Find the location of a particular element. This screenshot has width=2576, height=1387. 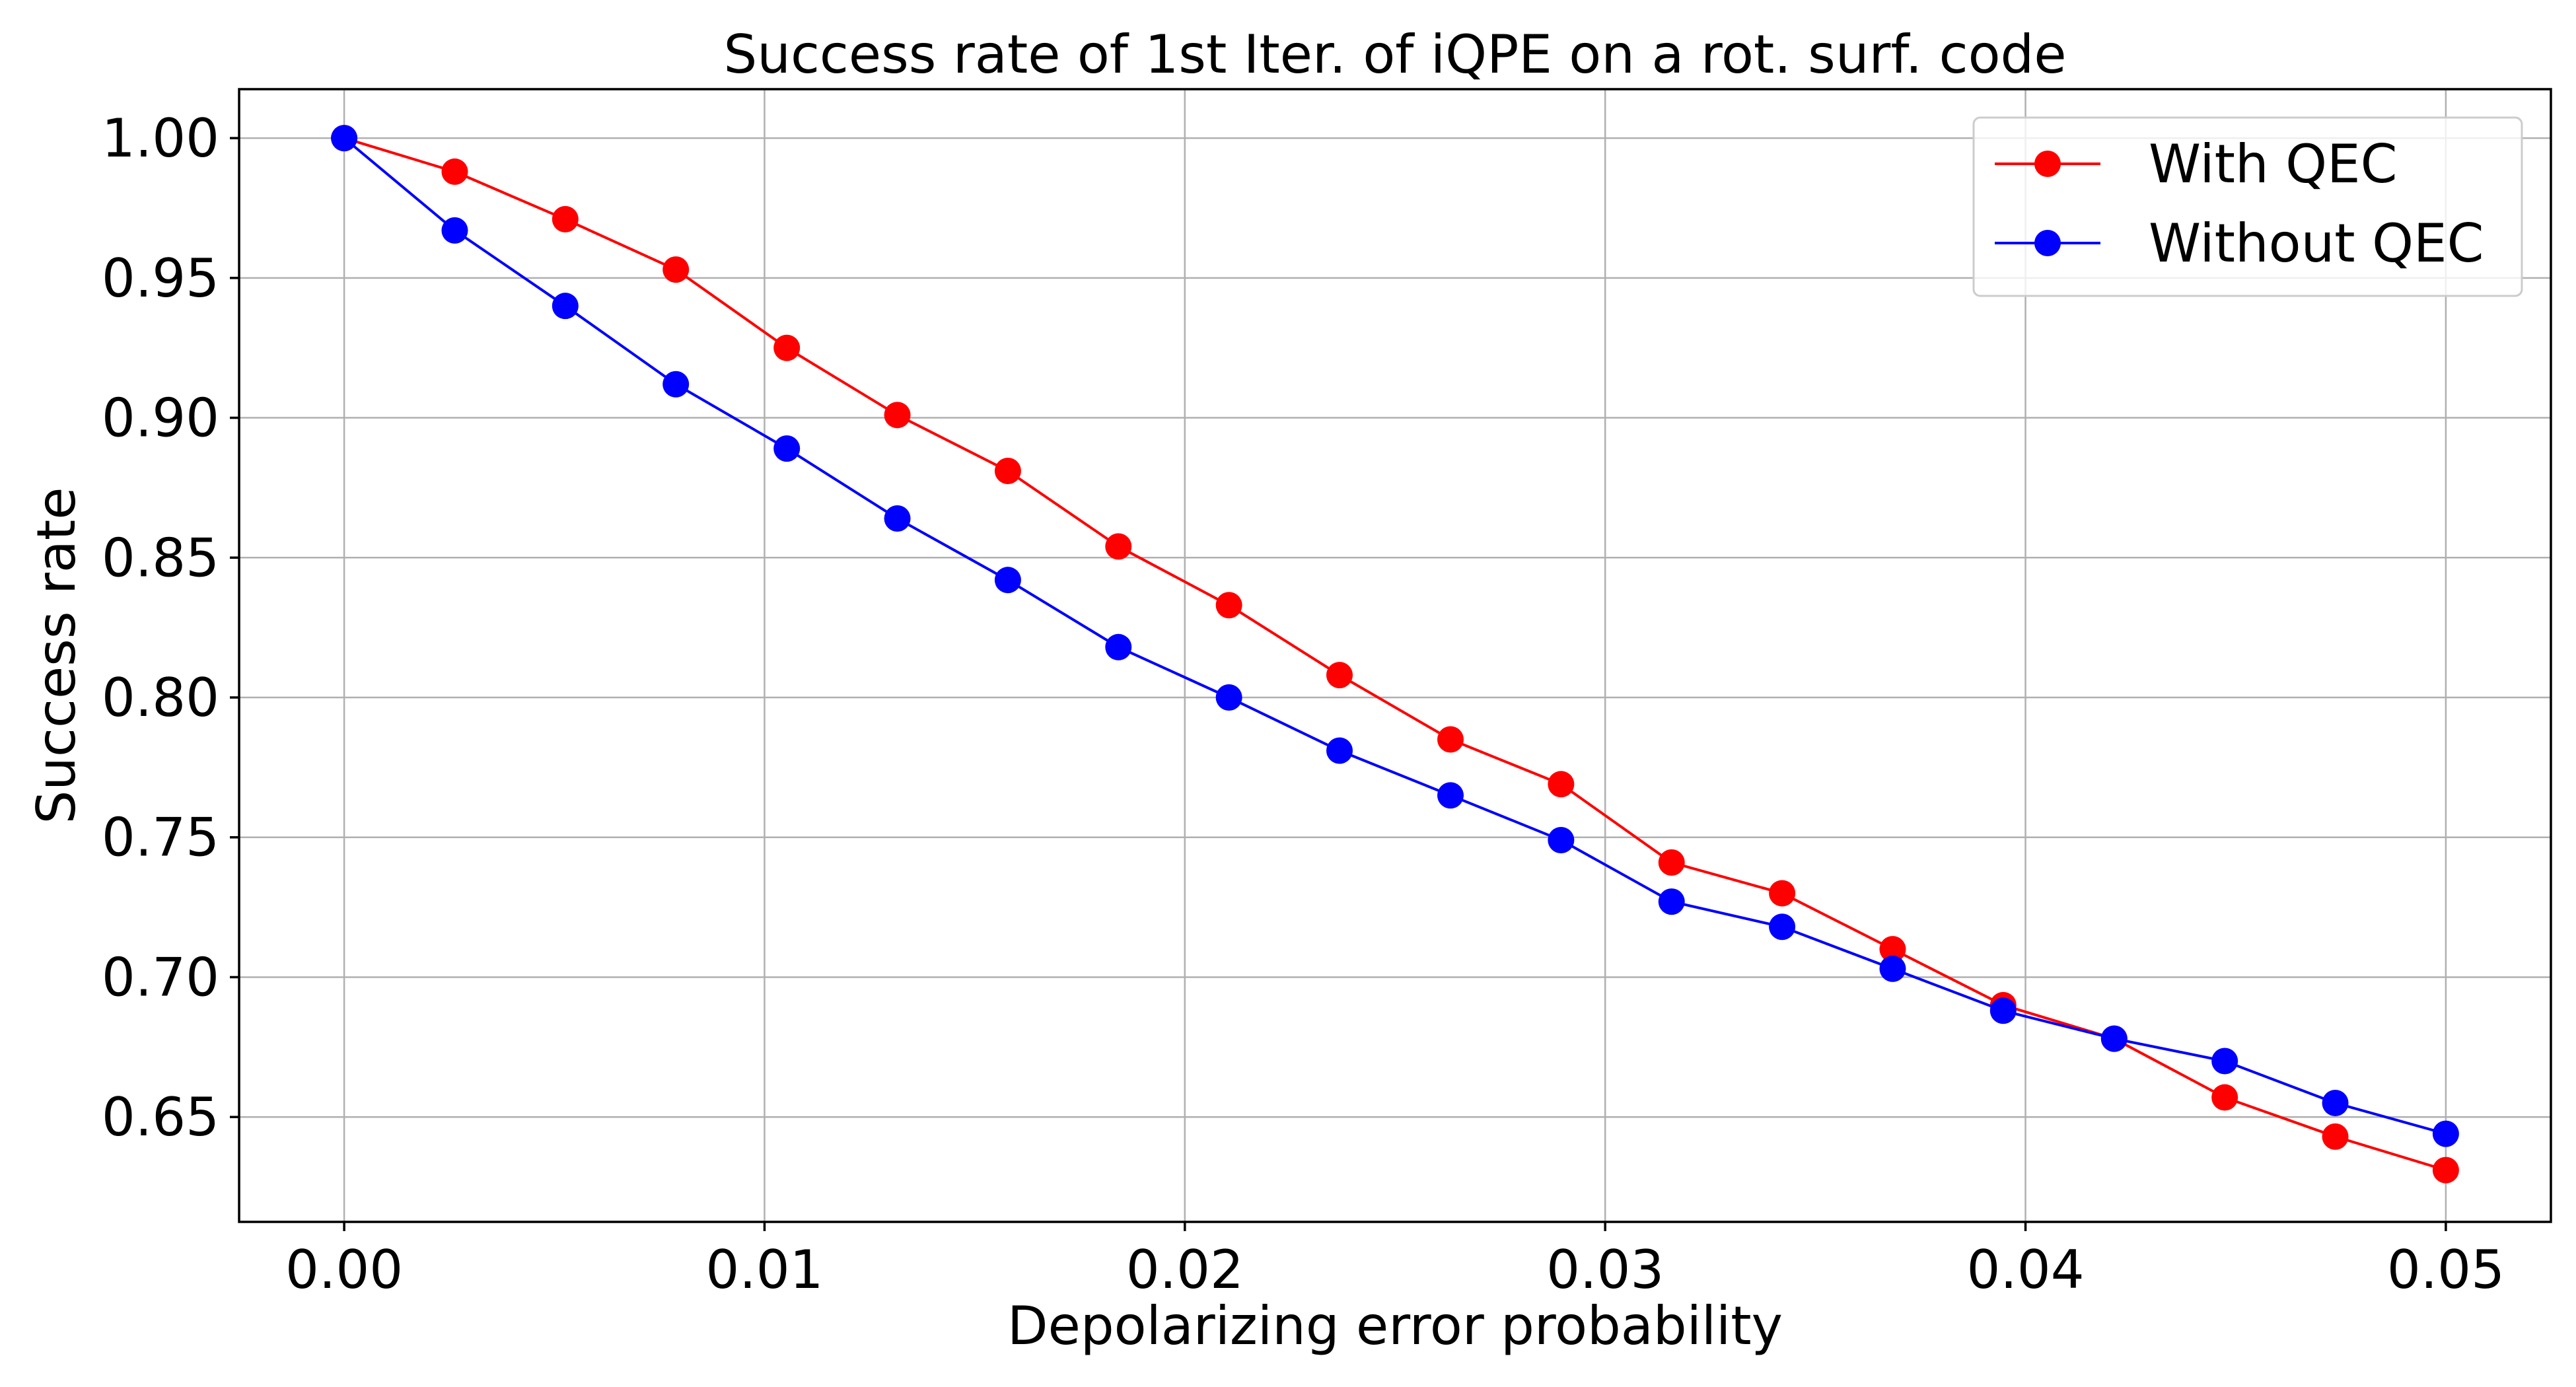

x-tick-label: 0.01 is located at coordinates (764, 1269).